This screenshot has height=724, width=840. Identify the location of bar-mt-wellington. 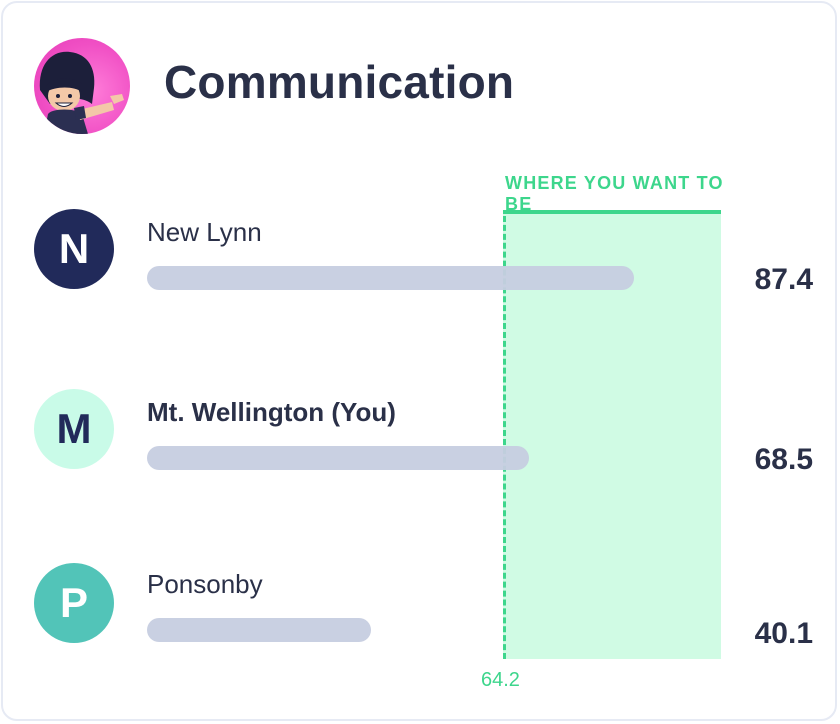
(338, 458).